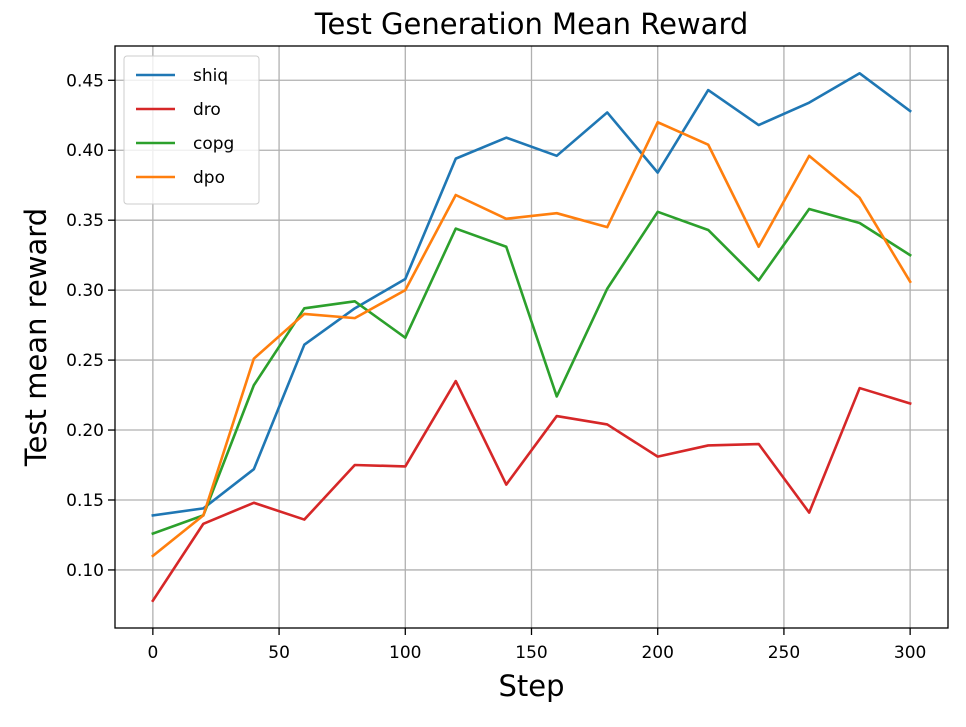 The height and width of the screenshot is (727, 966). What do you see at coordinates (85, 81) in the screenshot?
I see `y-tick-label: 0.45` at bounding box center [85, 81].